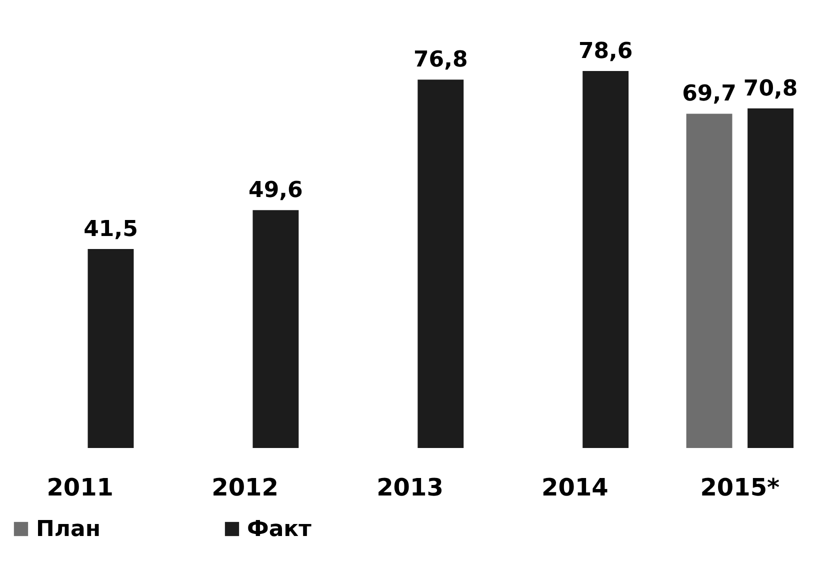 Image resolution: width=836 pixels, height=562 pixels. I want to click on legend-label: Факт, so click(279, 529).